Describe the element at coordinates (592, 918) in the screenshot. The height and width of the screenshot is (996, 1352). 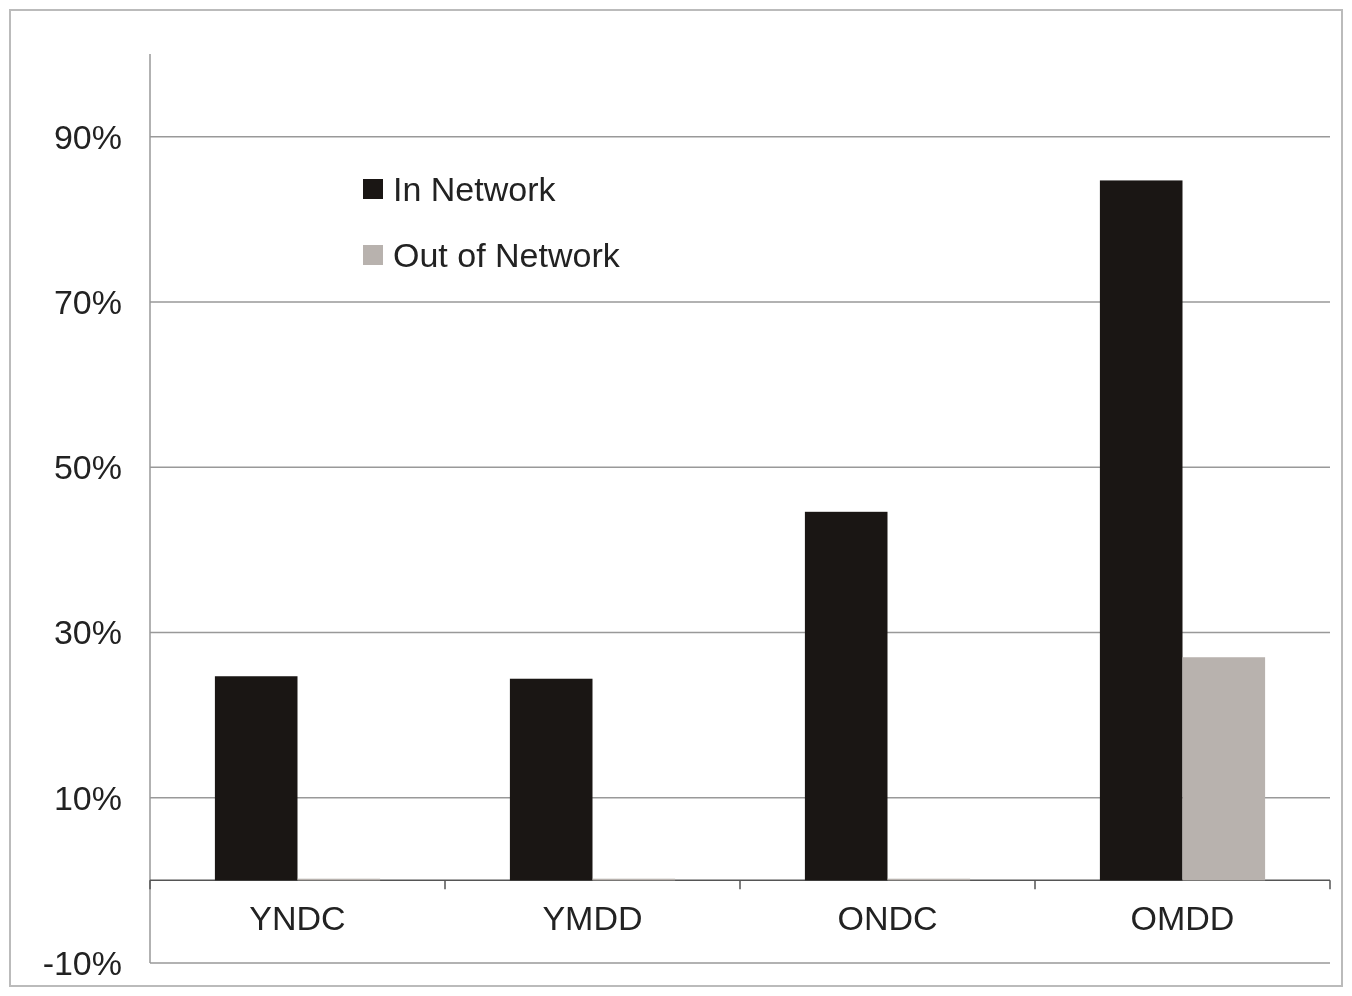
I see `x-tick-label: YMDD` at that location.